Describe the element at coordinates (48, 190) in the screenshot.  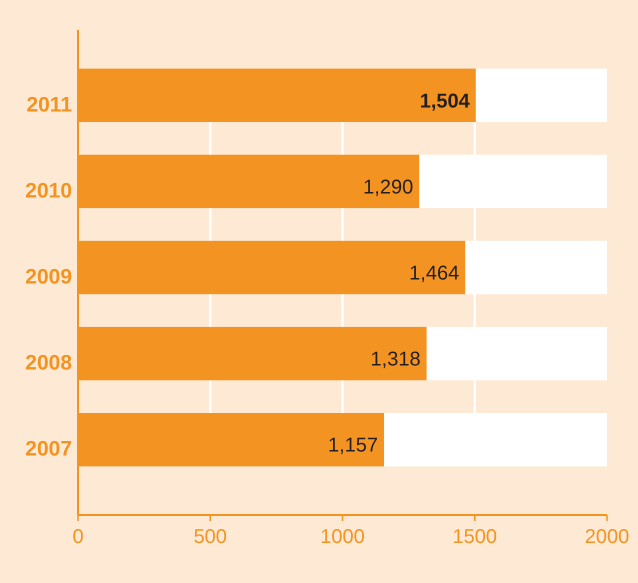
I see `y-tick-label: 2010` at that location.